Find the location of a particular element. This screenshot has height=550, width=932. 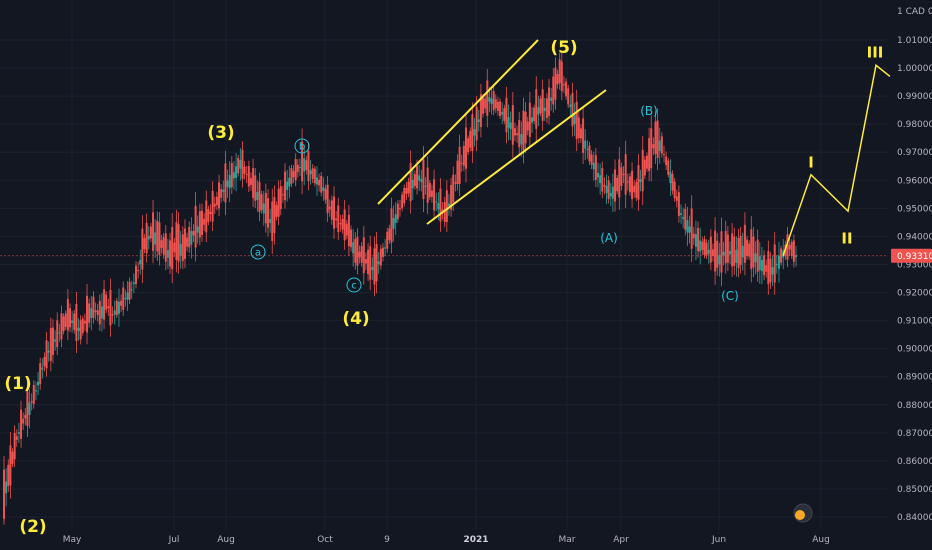

wave-label: (2) is located at coordinates (32, 527).